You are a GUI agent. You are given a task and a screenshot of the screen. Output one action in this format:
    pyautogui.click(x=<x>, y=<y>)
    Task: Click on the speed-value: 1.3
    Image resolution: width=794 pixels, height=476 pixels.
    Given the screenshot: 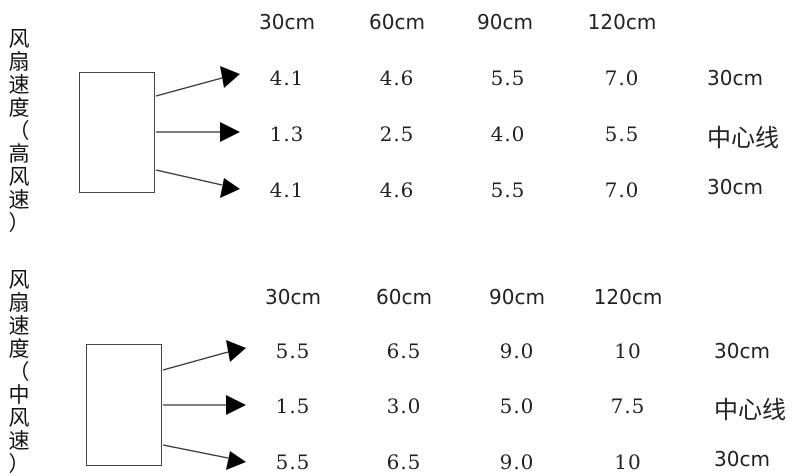 What is the action you would take?
    pyautogui.click(x=287, y=134)
    